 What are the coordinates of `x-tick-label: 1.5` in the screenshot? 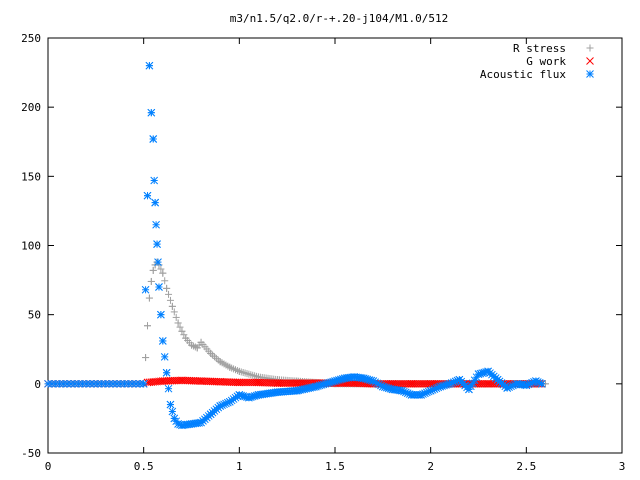 It's located at (335, 466).